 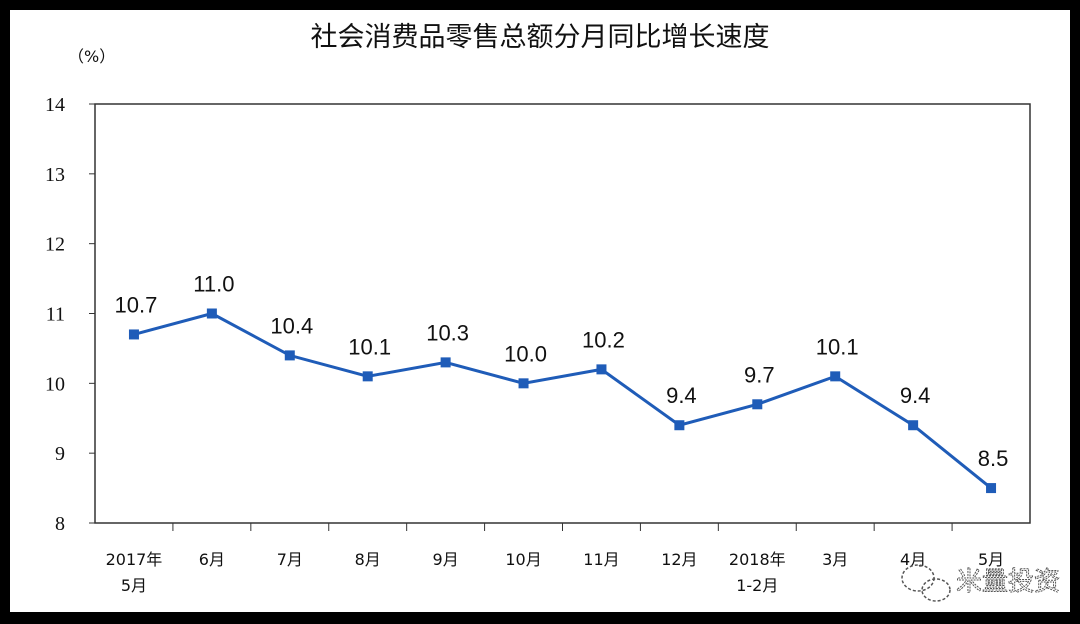 I want to click on data-label: 9.7, so click(x=759, y=374).